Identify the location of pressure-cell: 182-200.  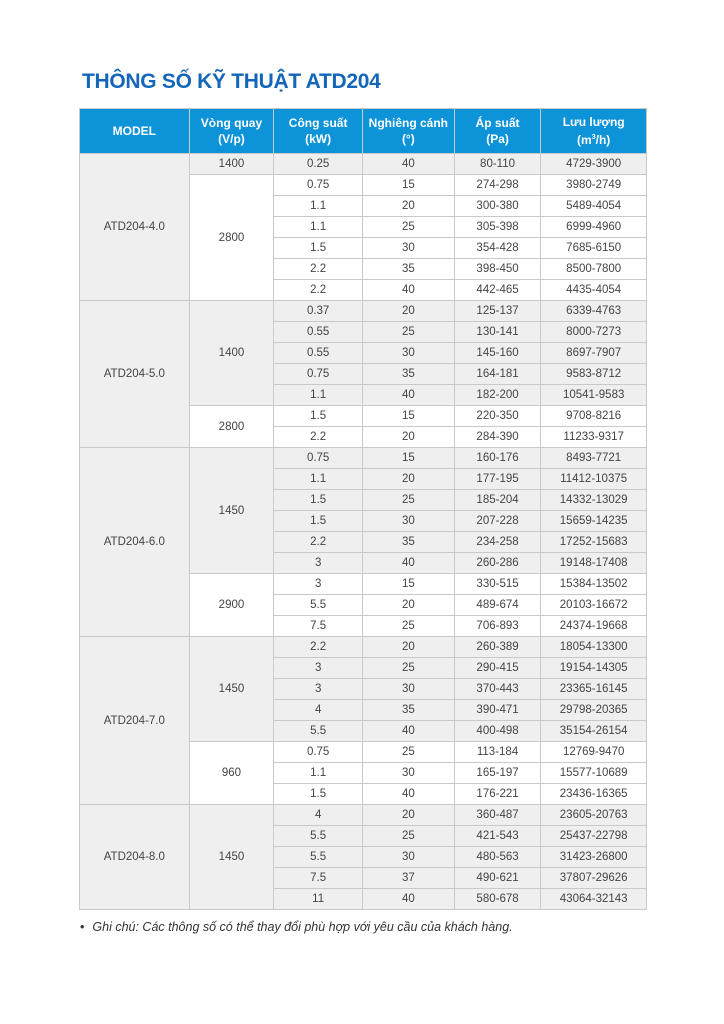
(497, 395).